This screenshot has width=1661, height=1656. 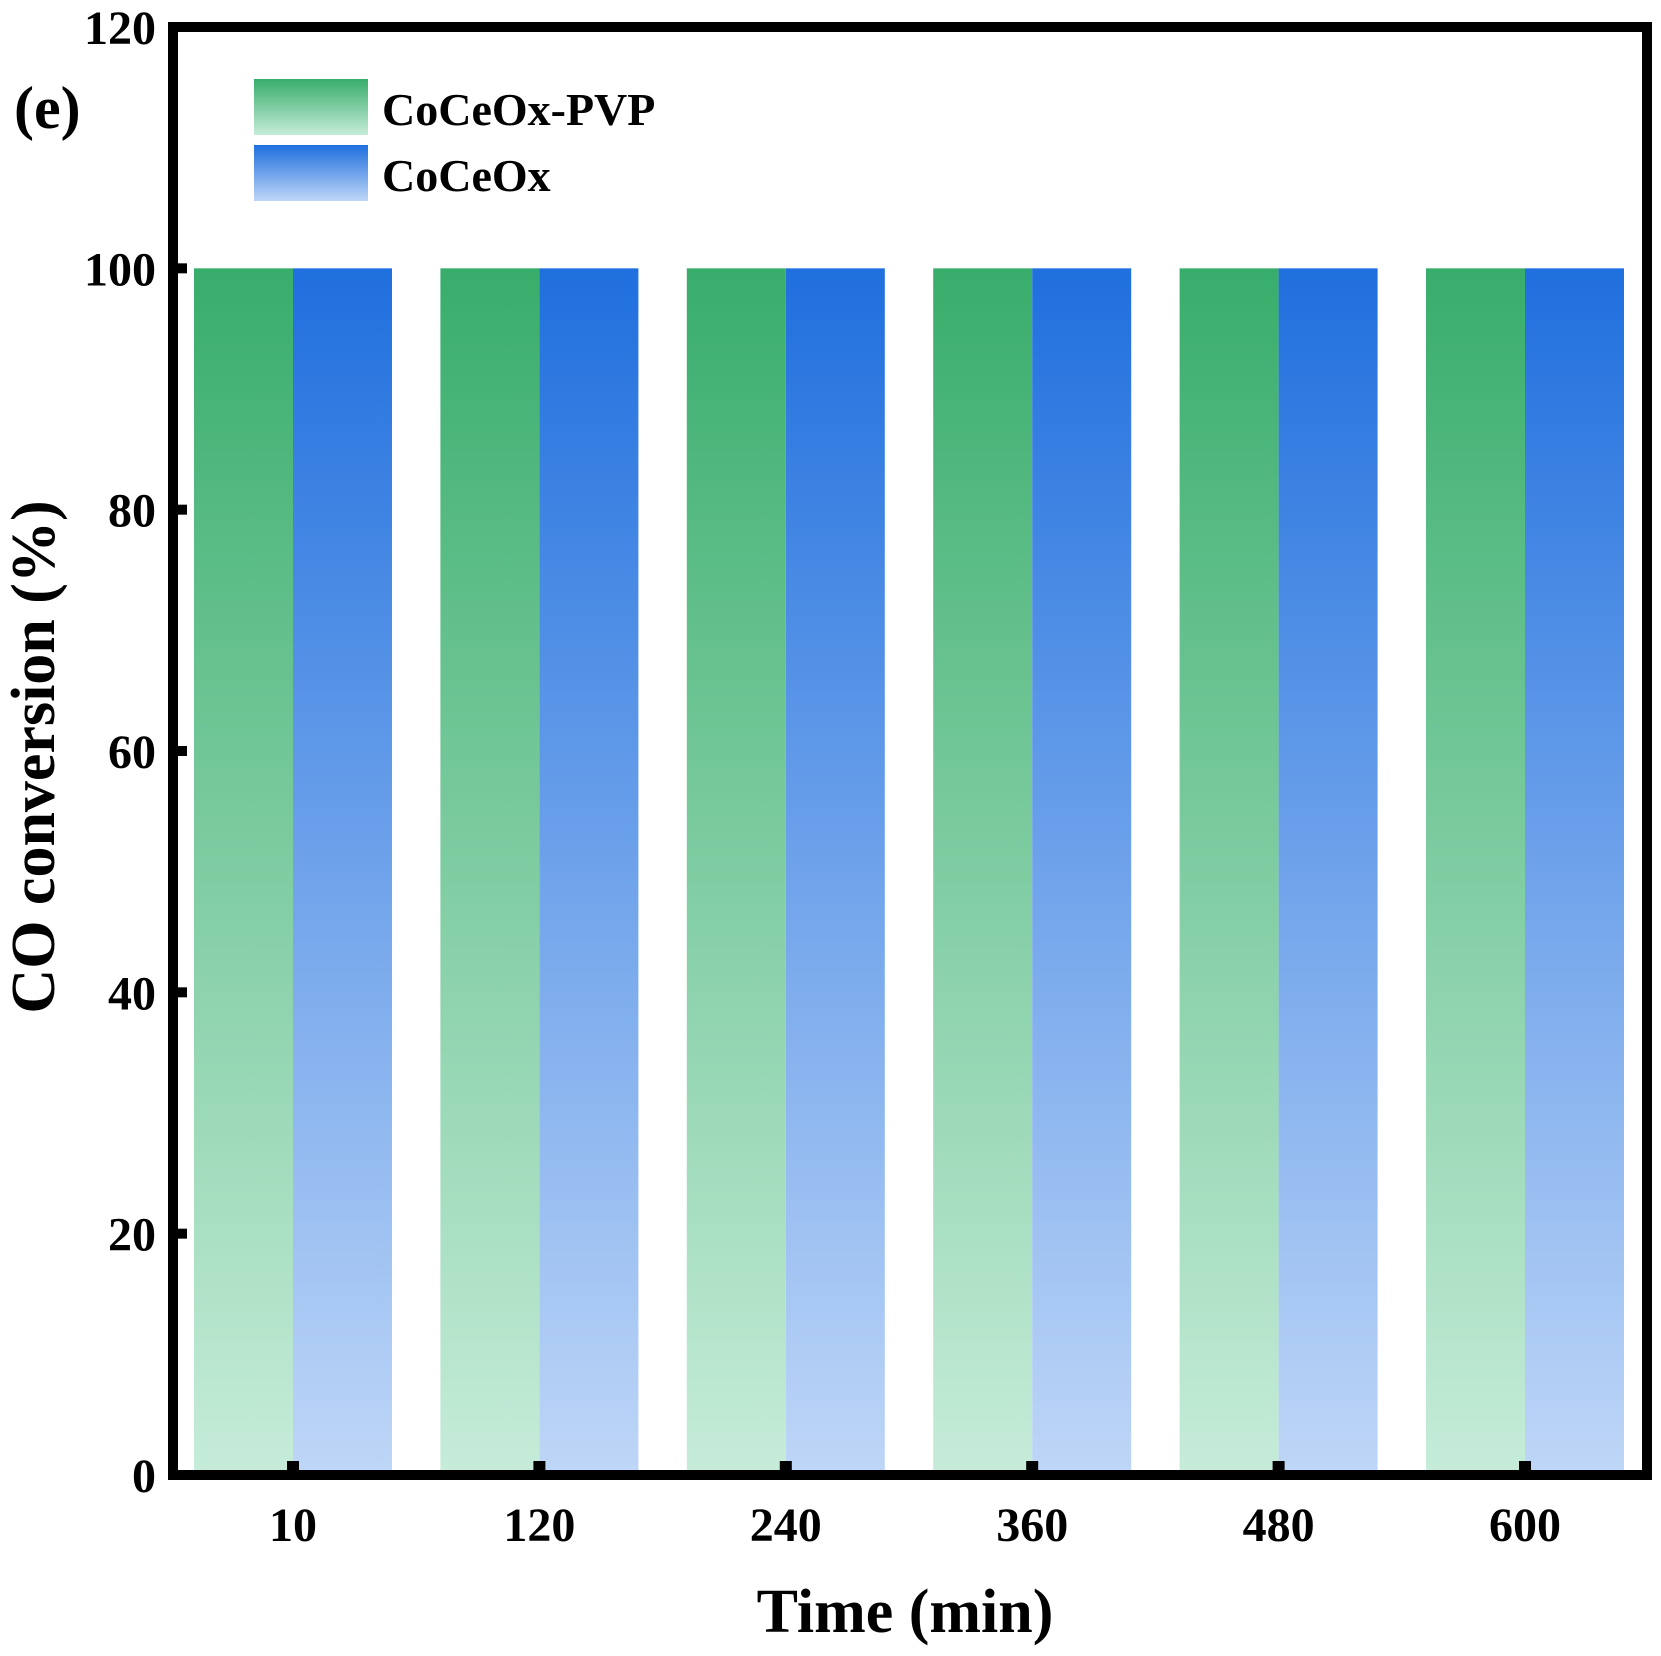 What do you see at coordinates (120, 269) in the screenshot?
I see `y-tick-label-100: 100` at bounding box center [120, 269].